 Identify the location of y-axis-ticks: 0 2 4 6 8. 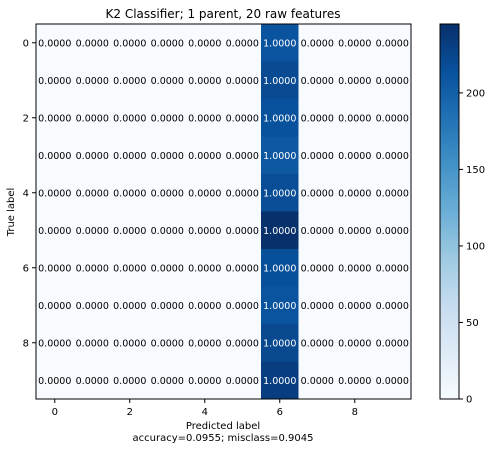
(29, 193).